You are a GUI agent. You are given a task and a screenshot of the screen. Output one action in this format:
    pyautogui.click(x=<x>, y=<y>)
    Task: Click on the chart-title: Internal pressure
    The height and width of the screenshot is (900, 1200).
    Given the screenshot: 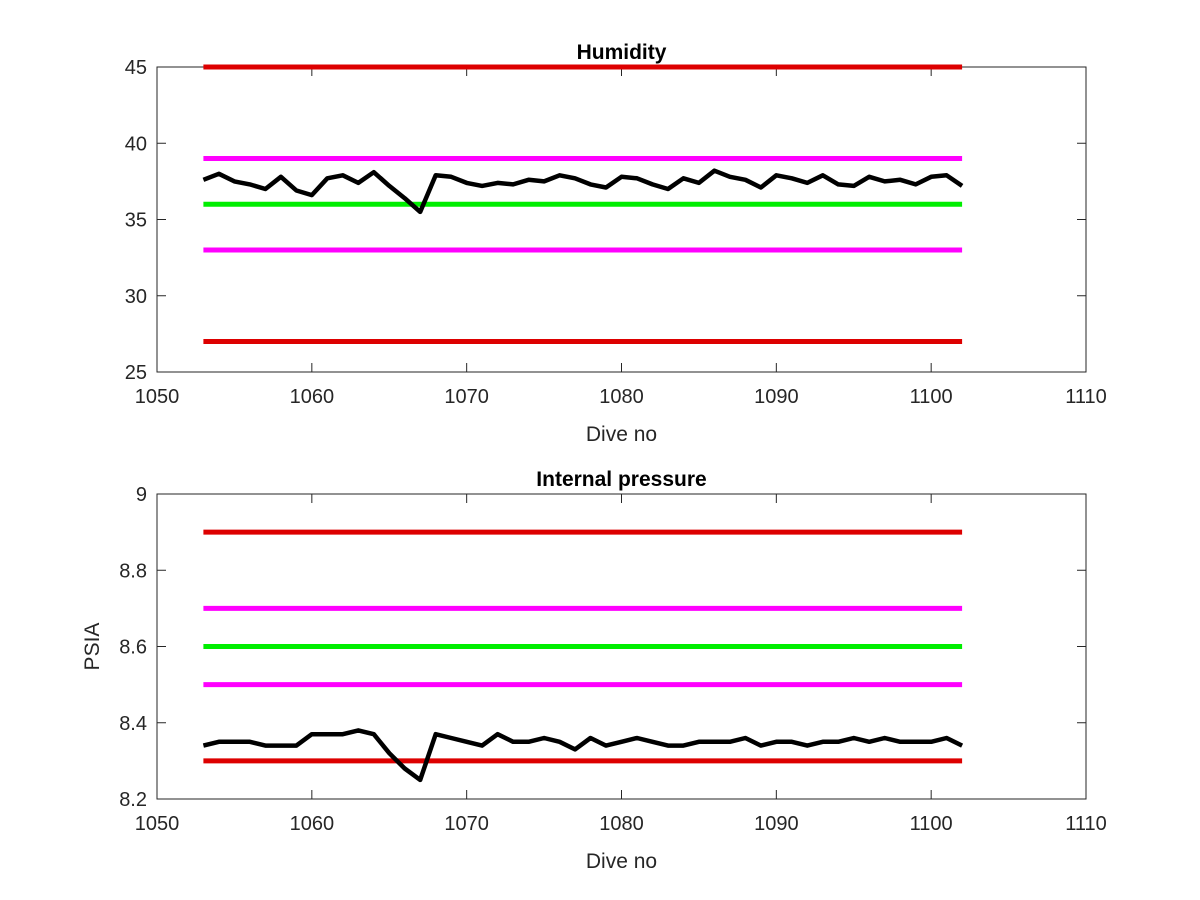 What is the action you would take?
    pyautogui.click(x=621, y=479)
    